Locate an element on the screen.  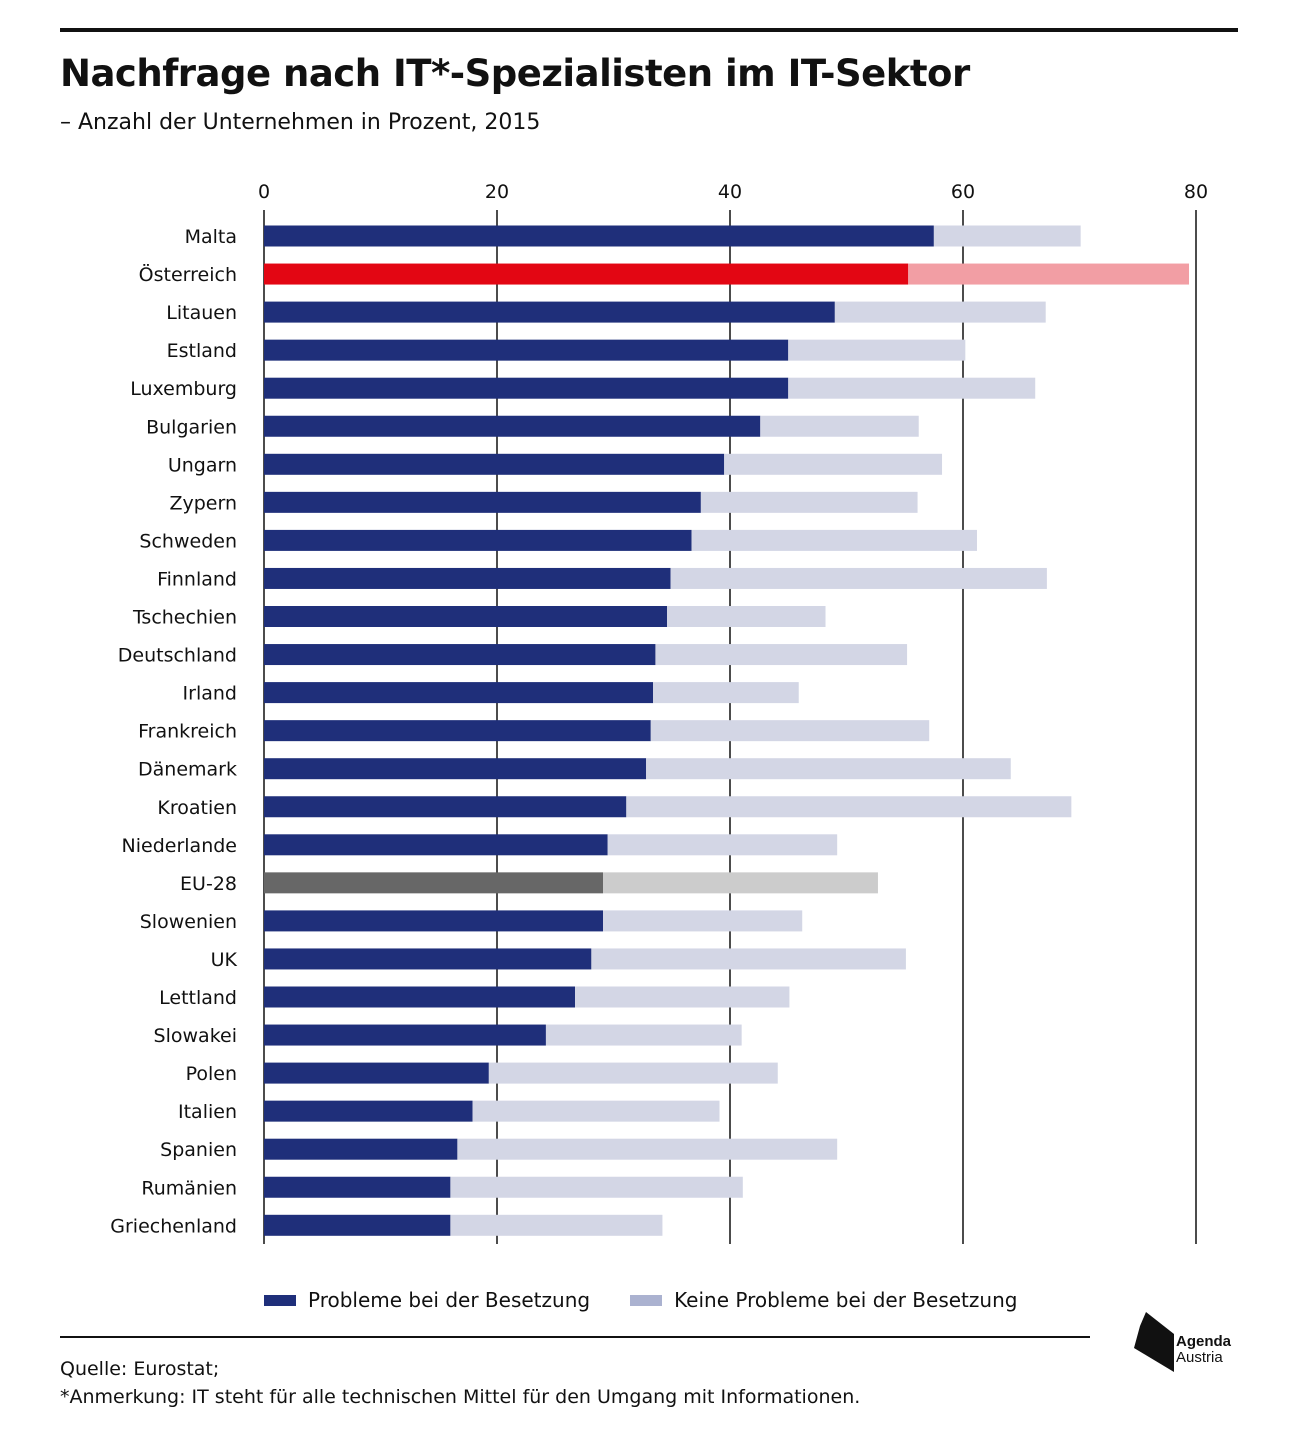
bar-finnland-keine-probleme is located at coordinates (858, 578).